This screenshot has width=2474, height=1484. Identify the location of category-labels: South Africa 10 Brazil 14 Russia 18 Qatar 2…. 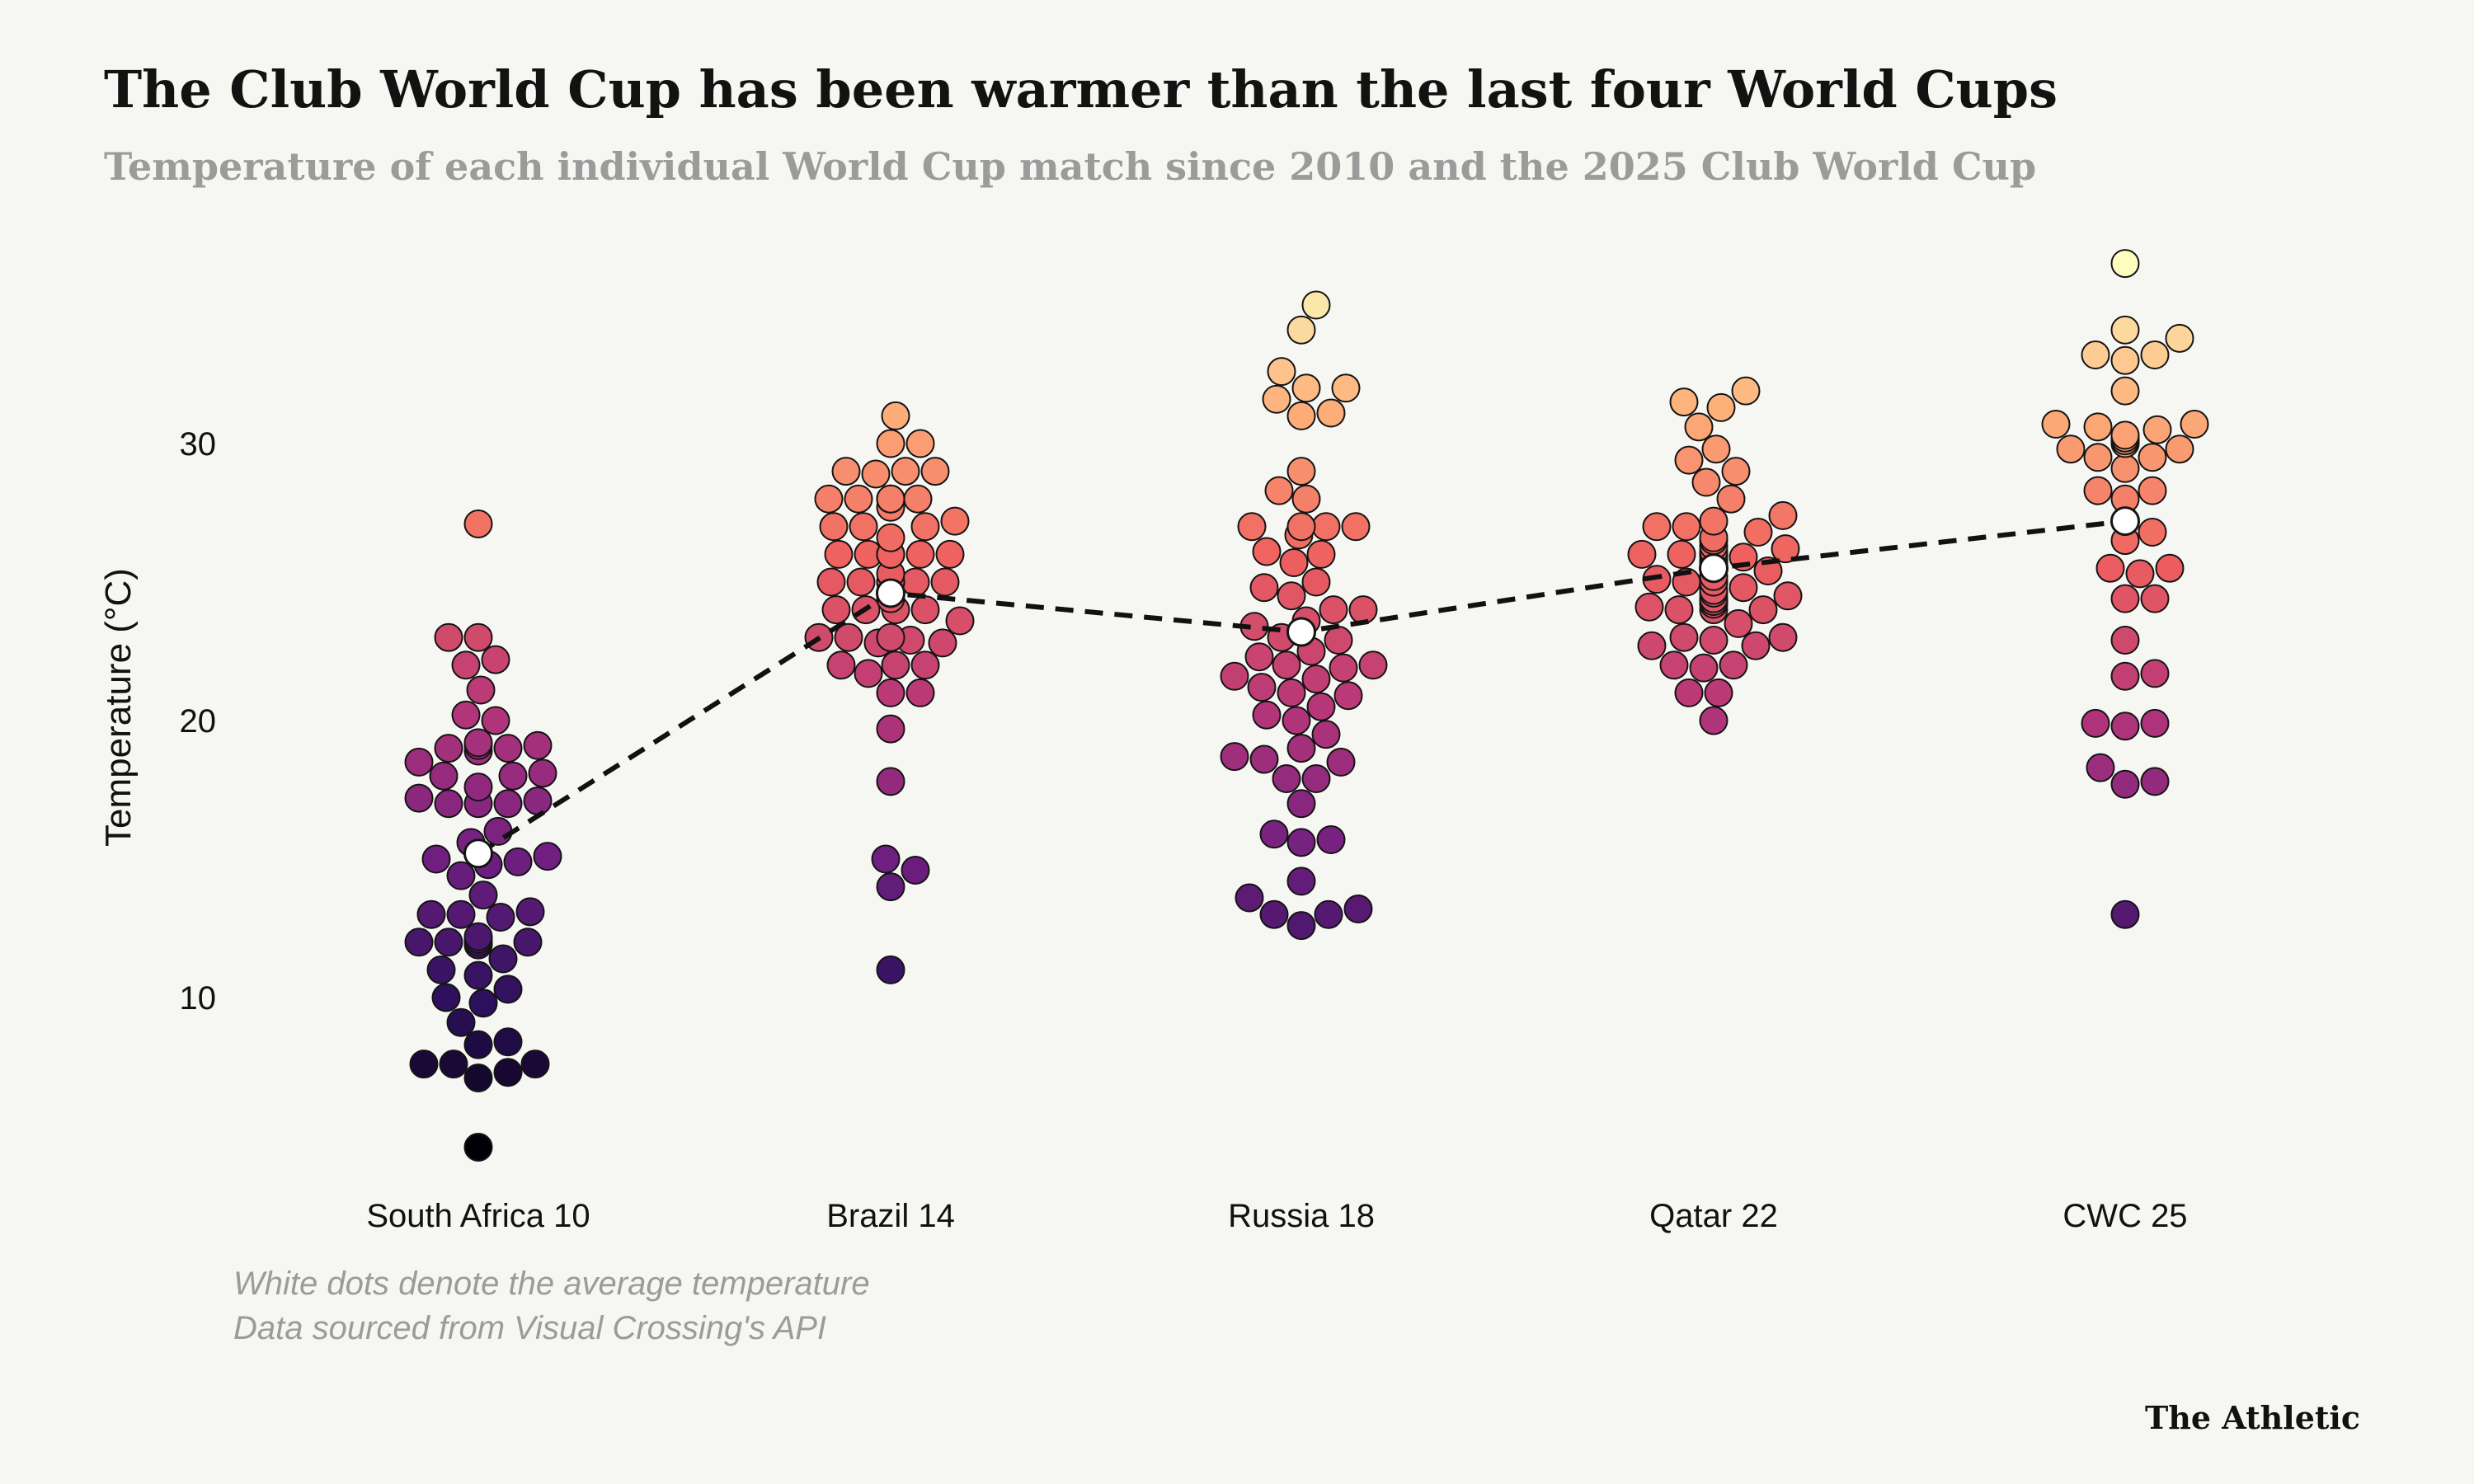
(1276, 1216).